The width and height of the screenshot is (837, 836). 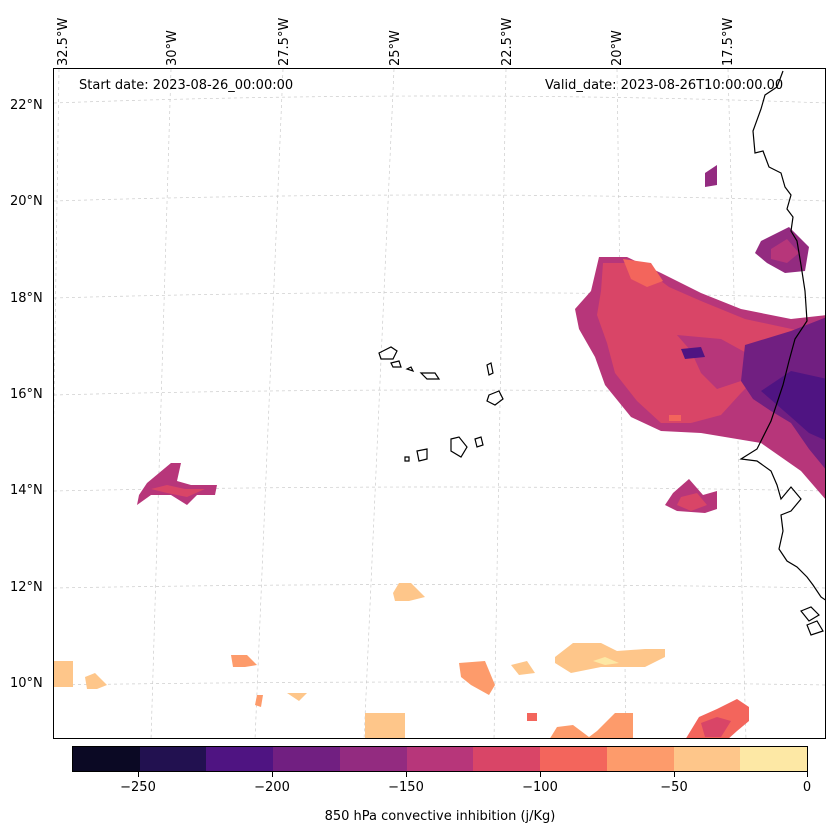 I want to click on lon-label-22-5w: 22.5°W, so click(x=507, y=41).